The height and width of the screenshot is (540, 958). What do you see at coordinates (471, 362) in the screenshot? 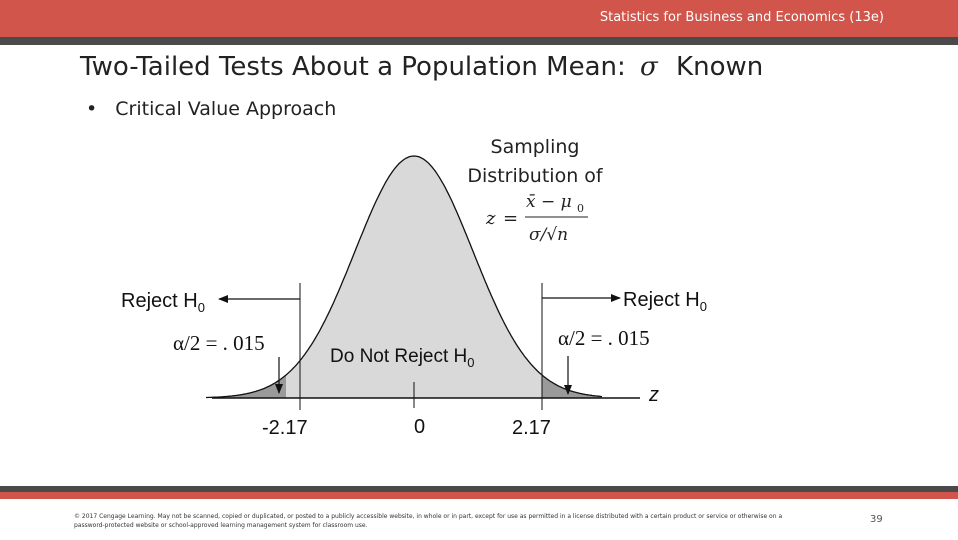
I see `do-not-reject-sub: 0` at bounding box center [471, 362].